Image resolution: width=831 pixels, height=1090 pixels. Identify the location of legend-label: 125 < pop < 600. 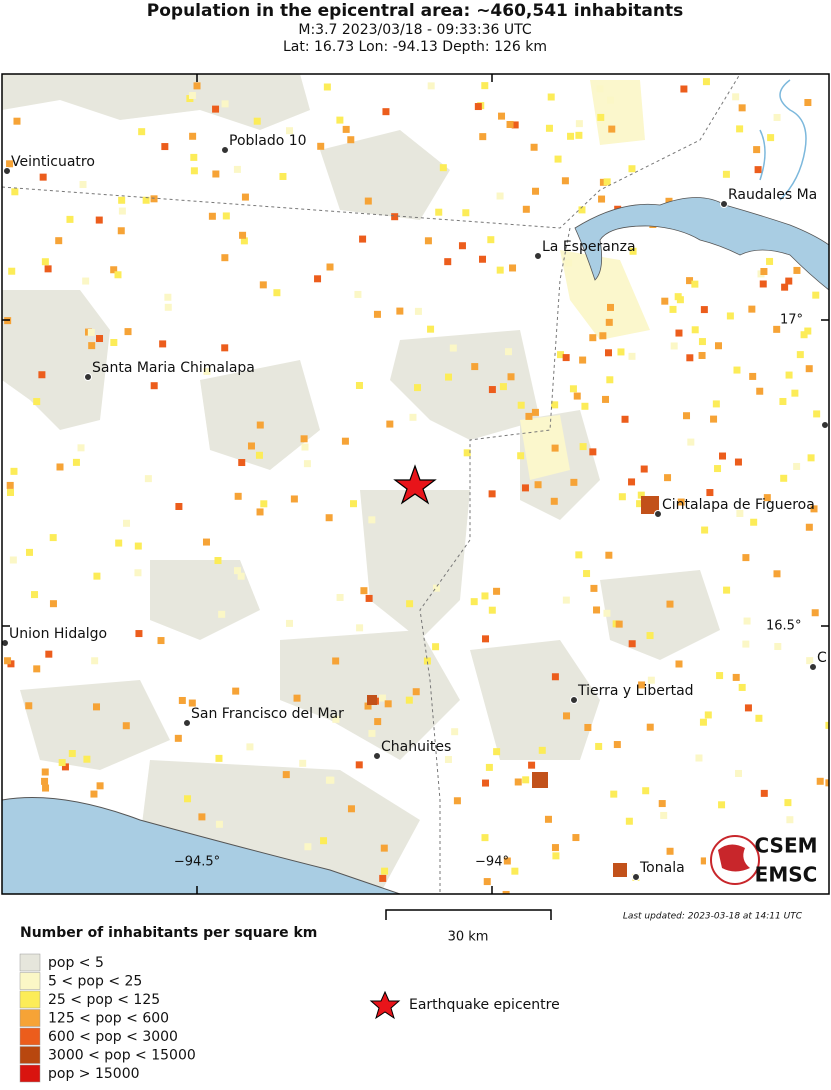
(108, 1019).